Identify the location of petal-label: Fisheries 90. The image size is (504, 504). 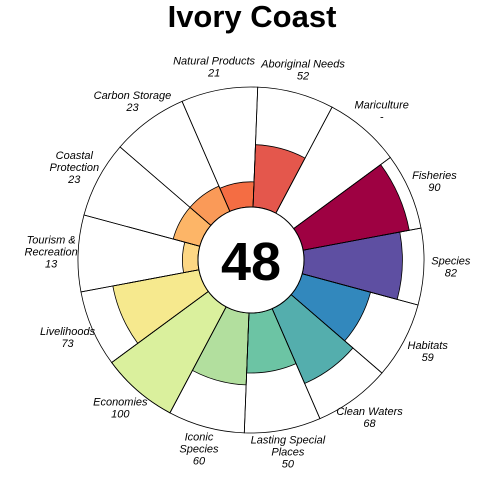
(434, 182).